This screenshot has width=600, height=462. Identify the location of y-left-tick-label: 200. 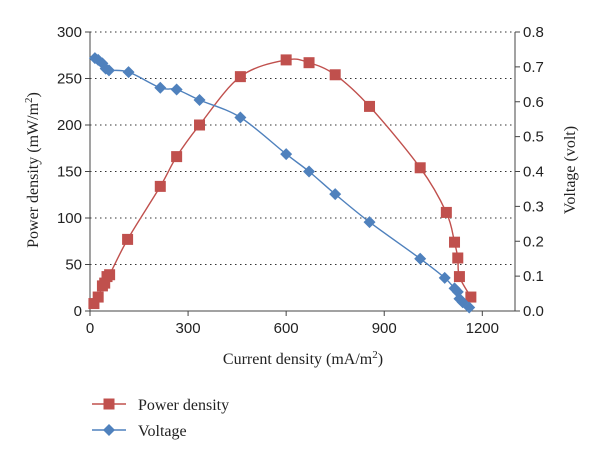
(69, 125).